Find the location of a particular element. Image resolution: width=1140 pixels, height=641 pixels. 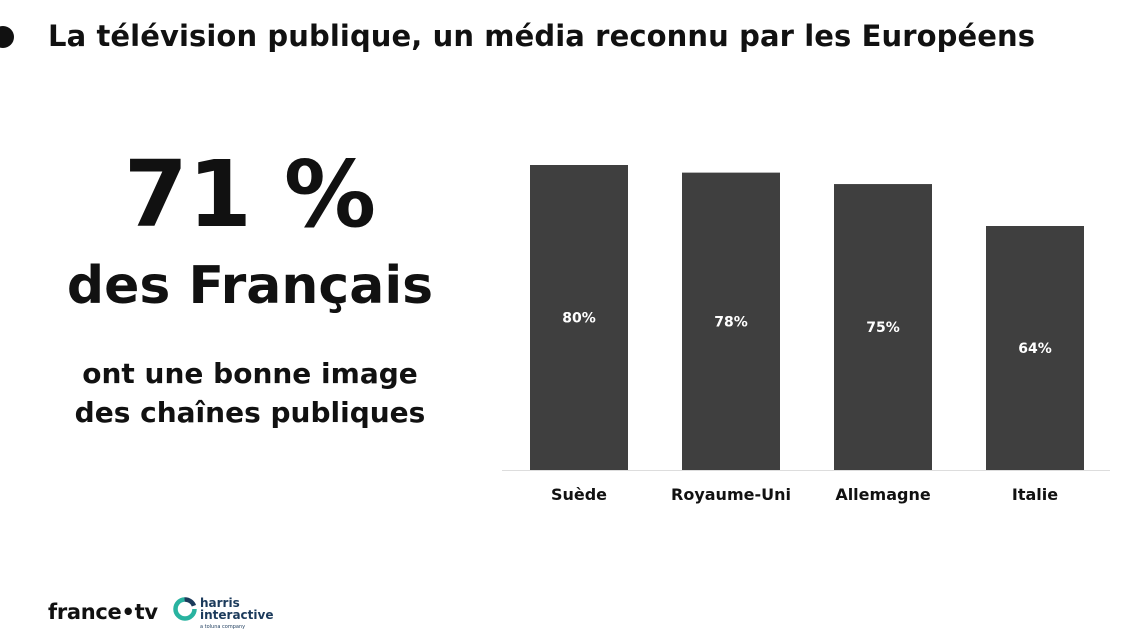

bar-value-label-3: 64% is located at coordinates (1035, 349).